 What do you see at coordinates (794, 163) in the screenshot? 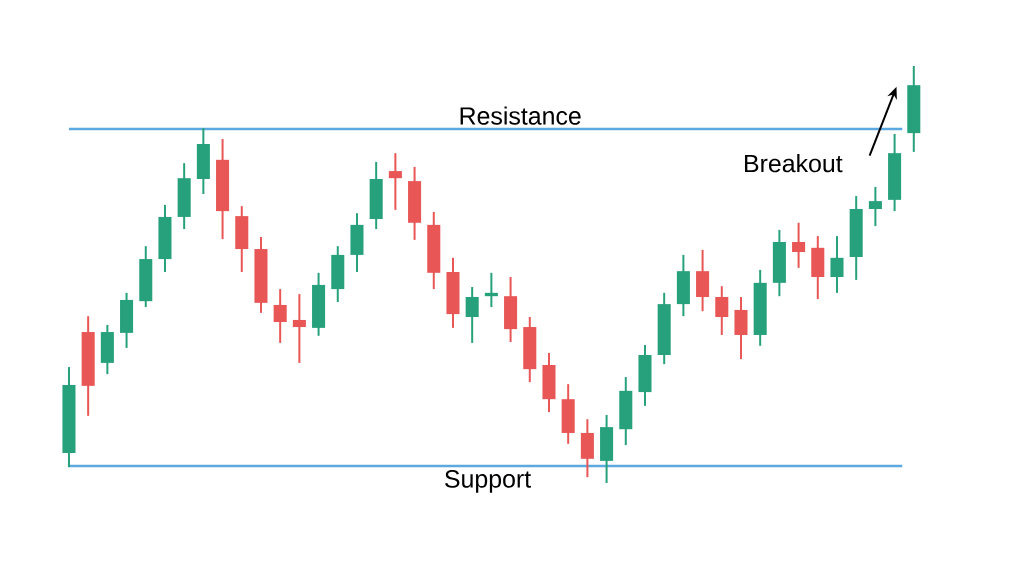
I see `annotation: Breakout` at bounding box center [794, 163].